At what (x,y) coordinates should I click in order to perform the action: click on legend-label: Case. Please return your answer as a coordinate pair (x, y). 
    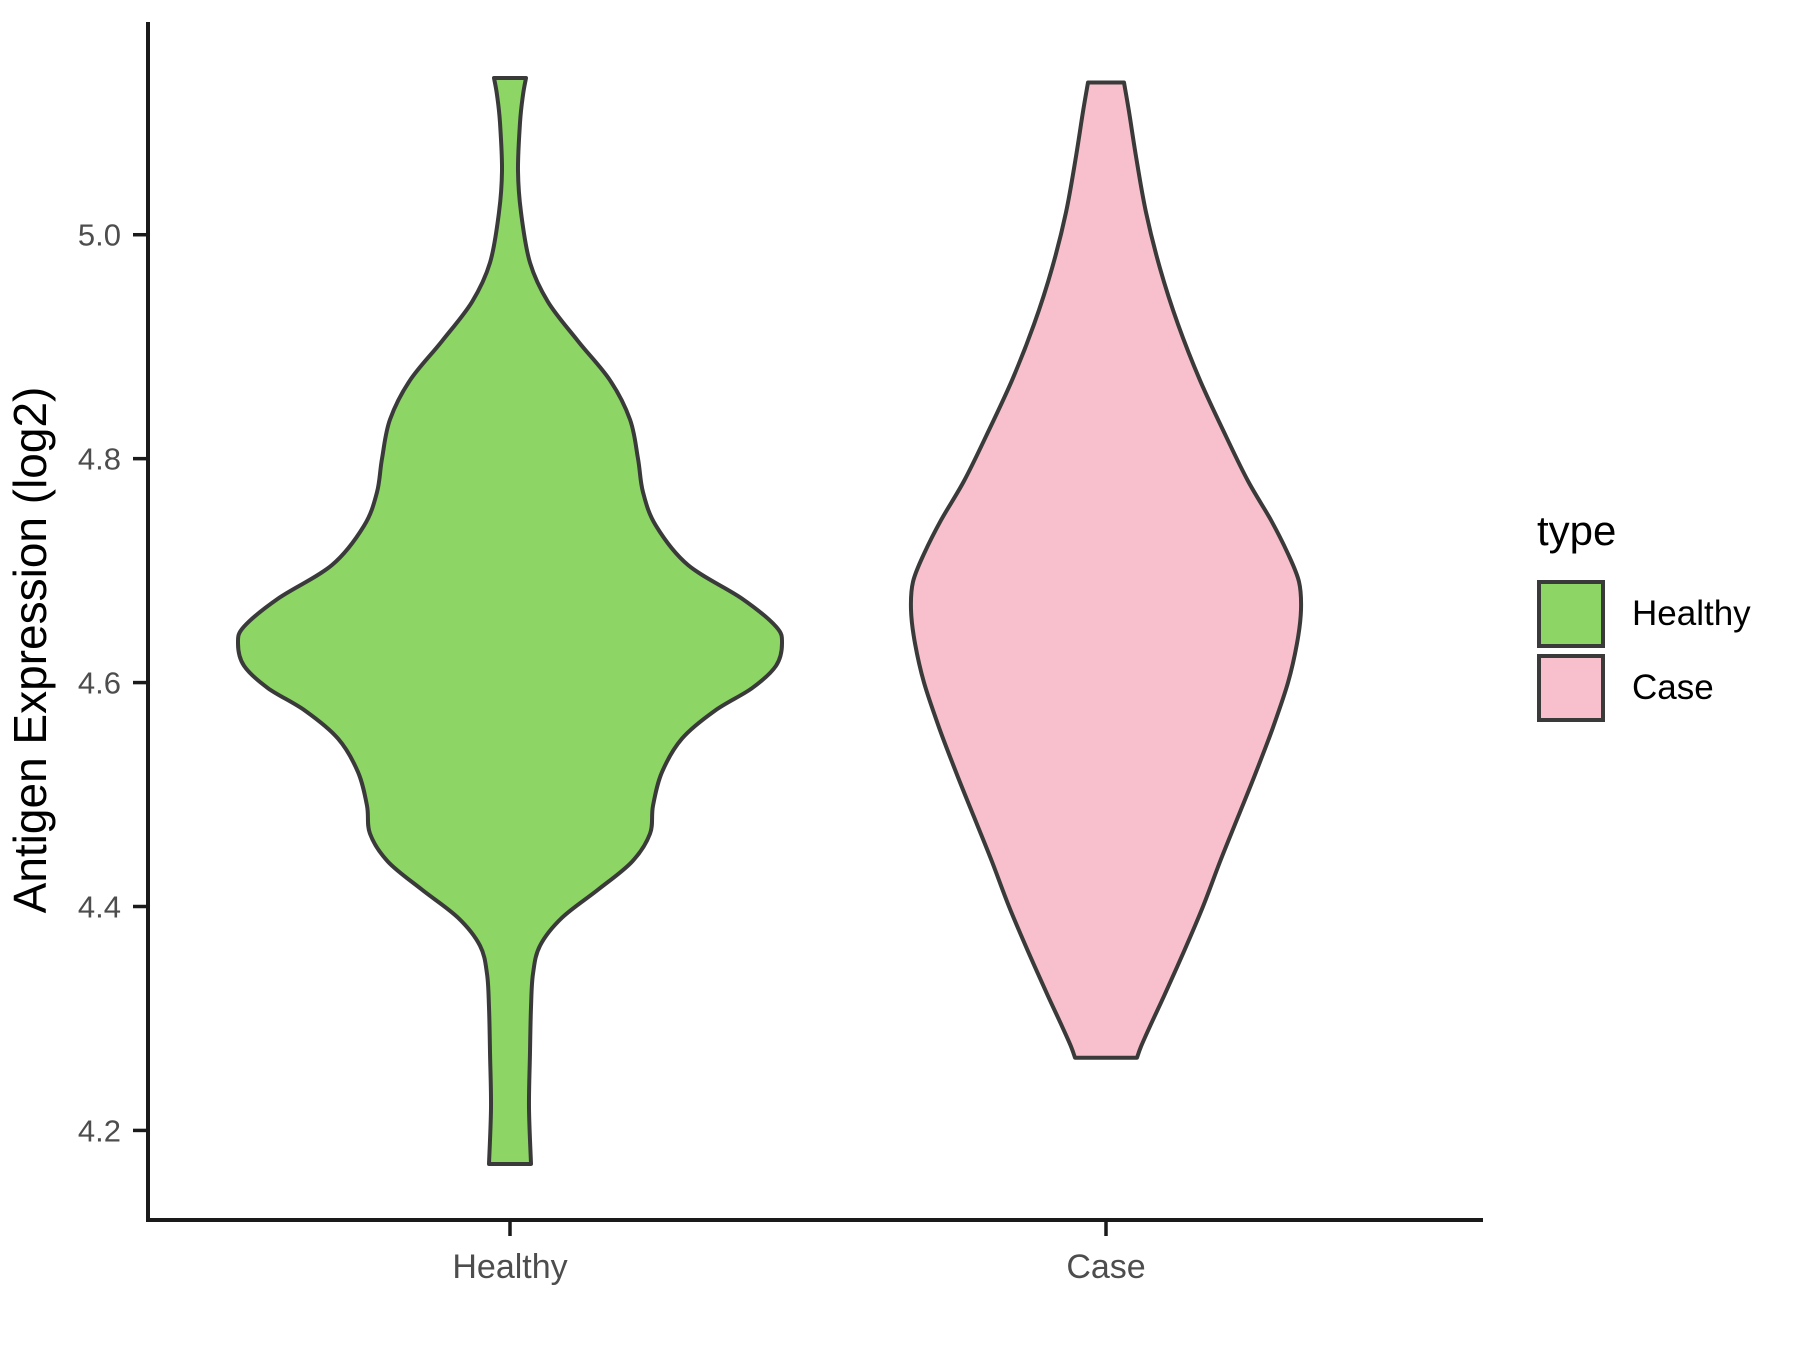
    Looking at the image, I should click on (1673, 688).